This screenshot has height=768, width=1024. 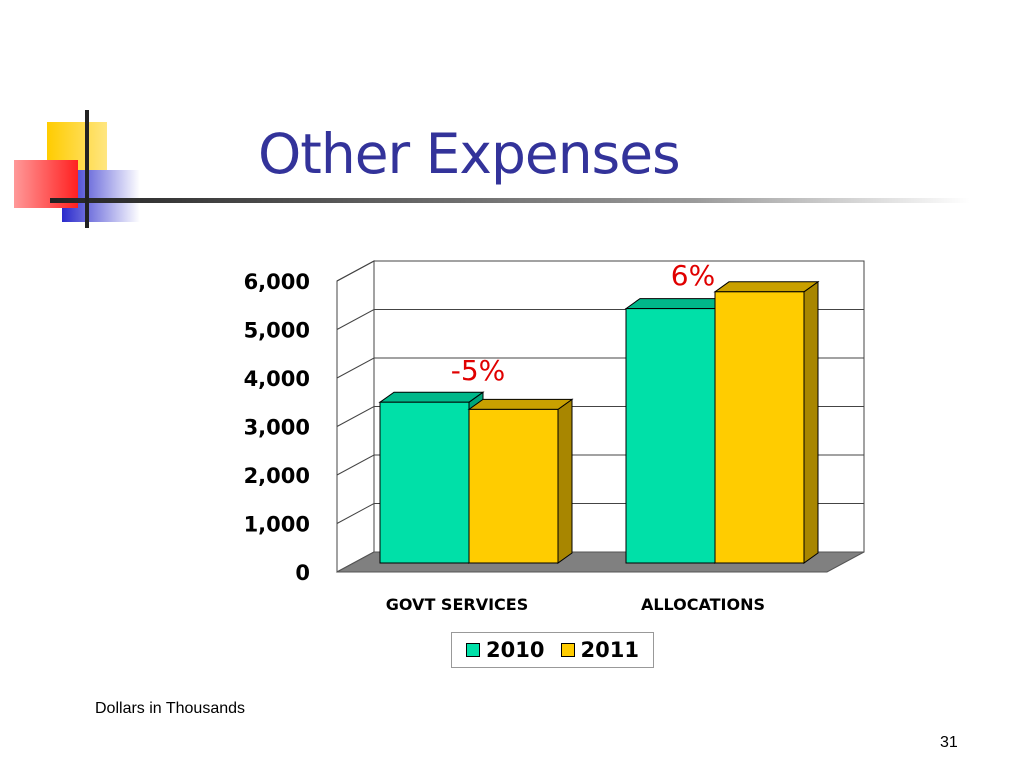 I want to click on chart-annotations: -5% 6%, so click(x=583, y=323).